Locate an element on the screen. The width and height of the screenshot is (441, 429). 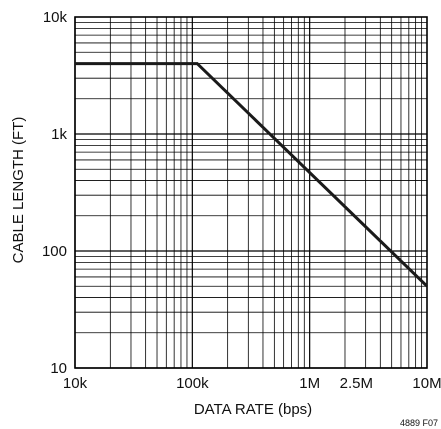
x-tick-label: 10M is located at coordinates (426, 383).